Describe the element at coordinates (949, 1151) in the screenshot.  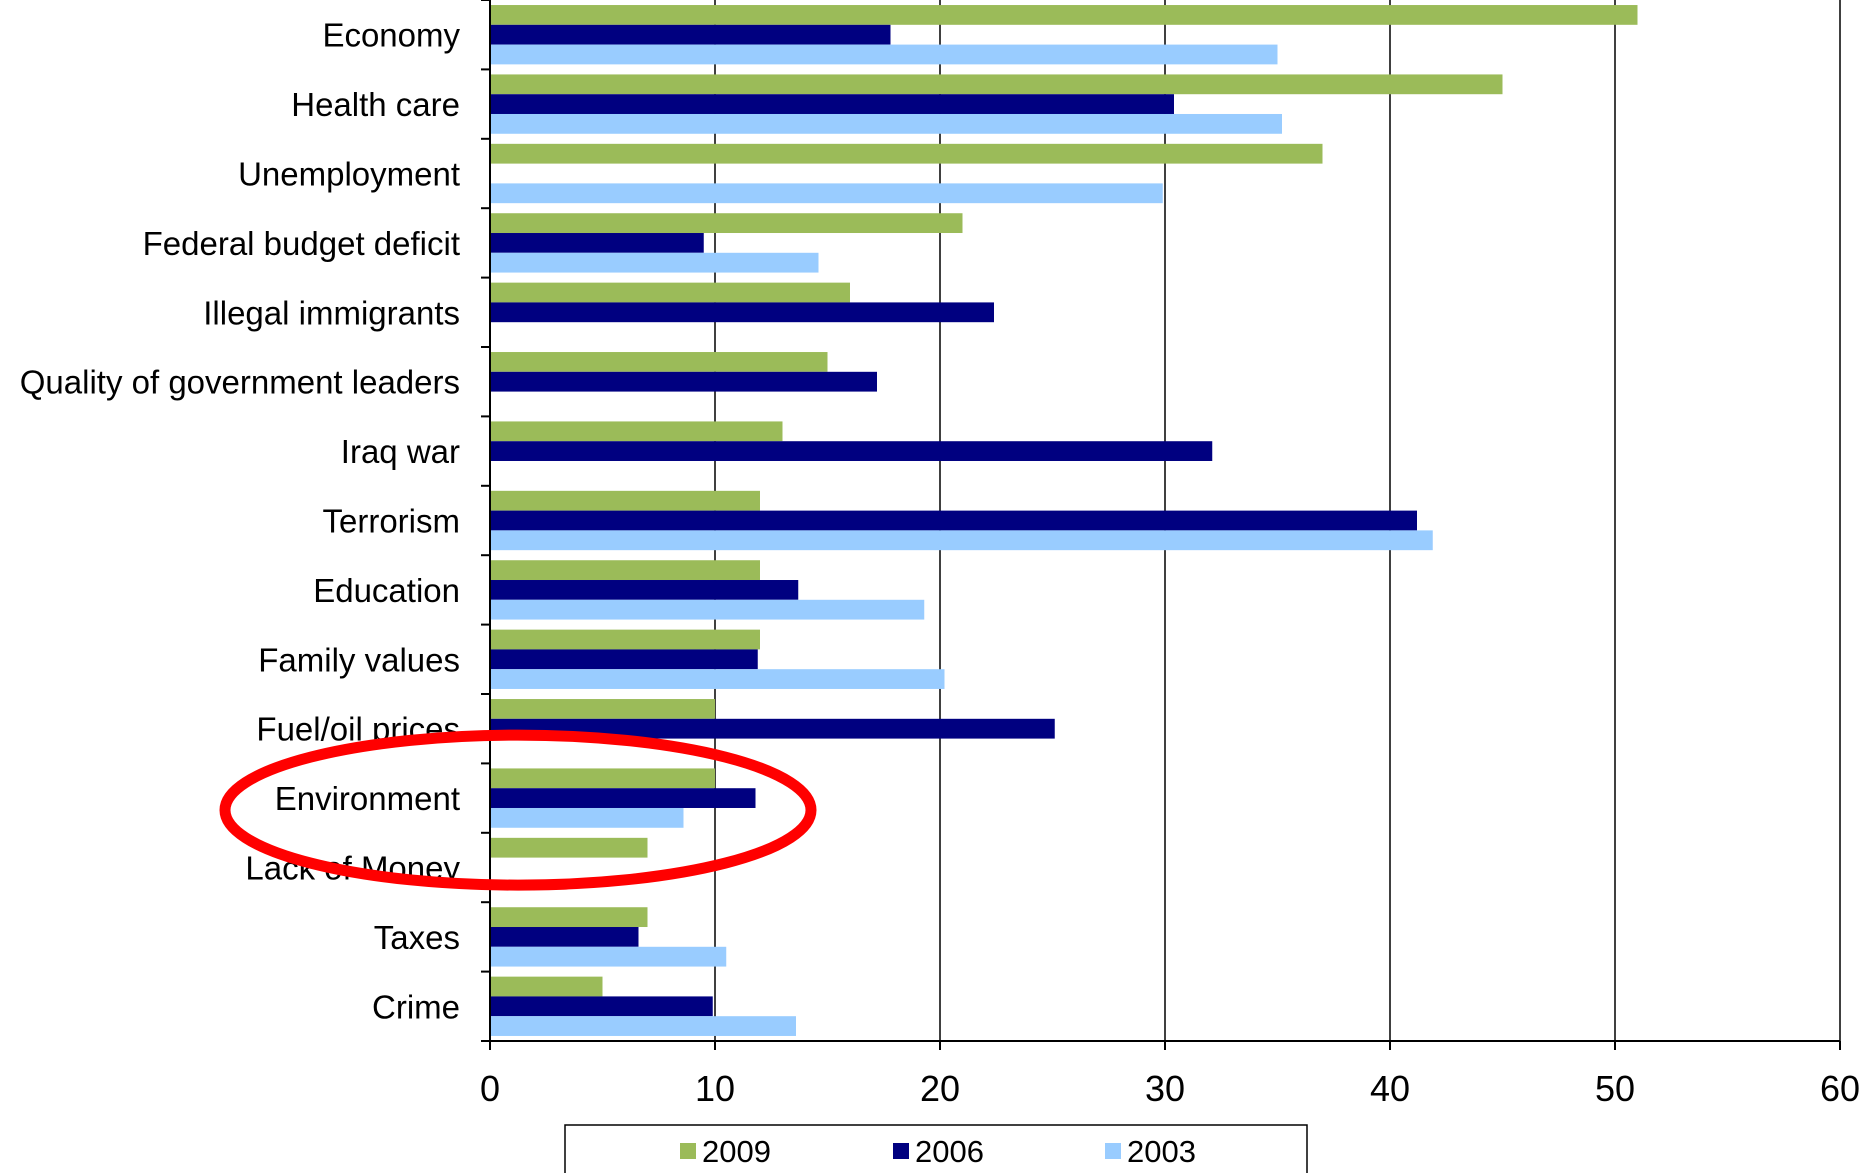
I see `legend-label-2006: 2006` at that location.